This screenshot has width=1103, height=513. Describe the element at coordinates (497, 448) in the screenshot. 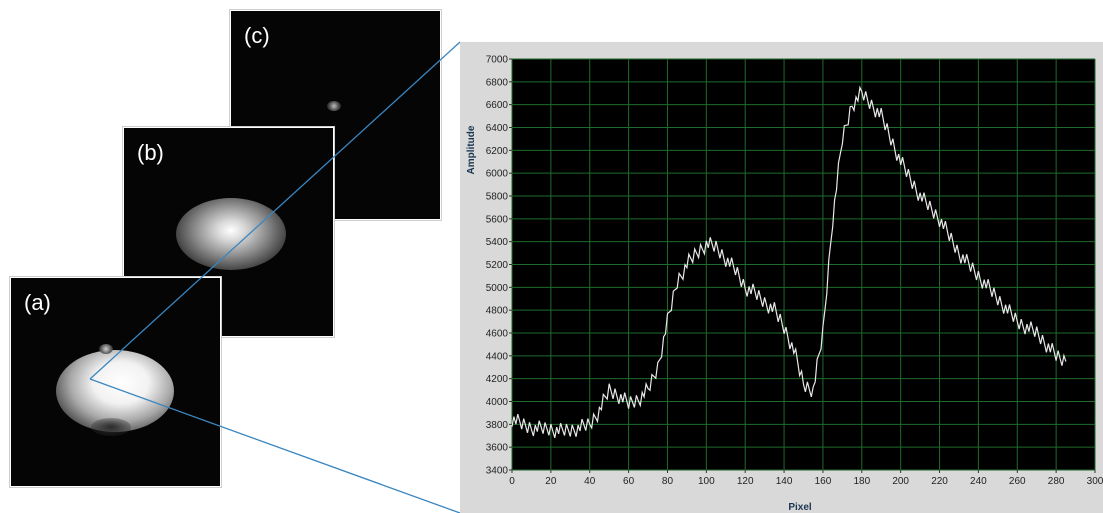

I see `y-tick-label: 3600` at that location.